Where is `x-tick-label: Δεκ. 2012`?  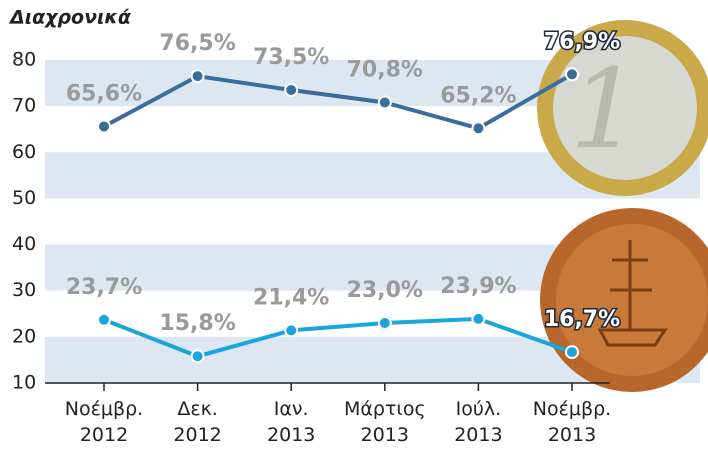 x-tick-label: Δεκ. 2012 is located at coordinates (197, 422).